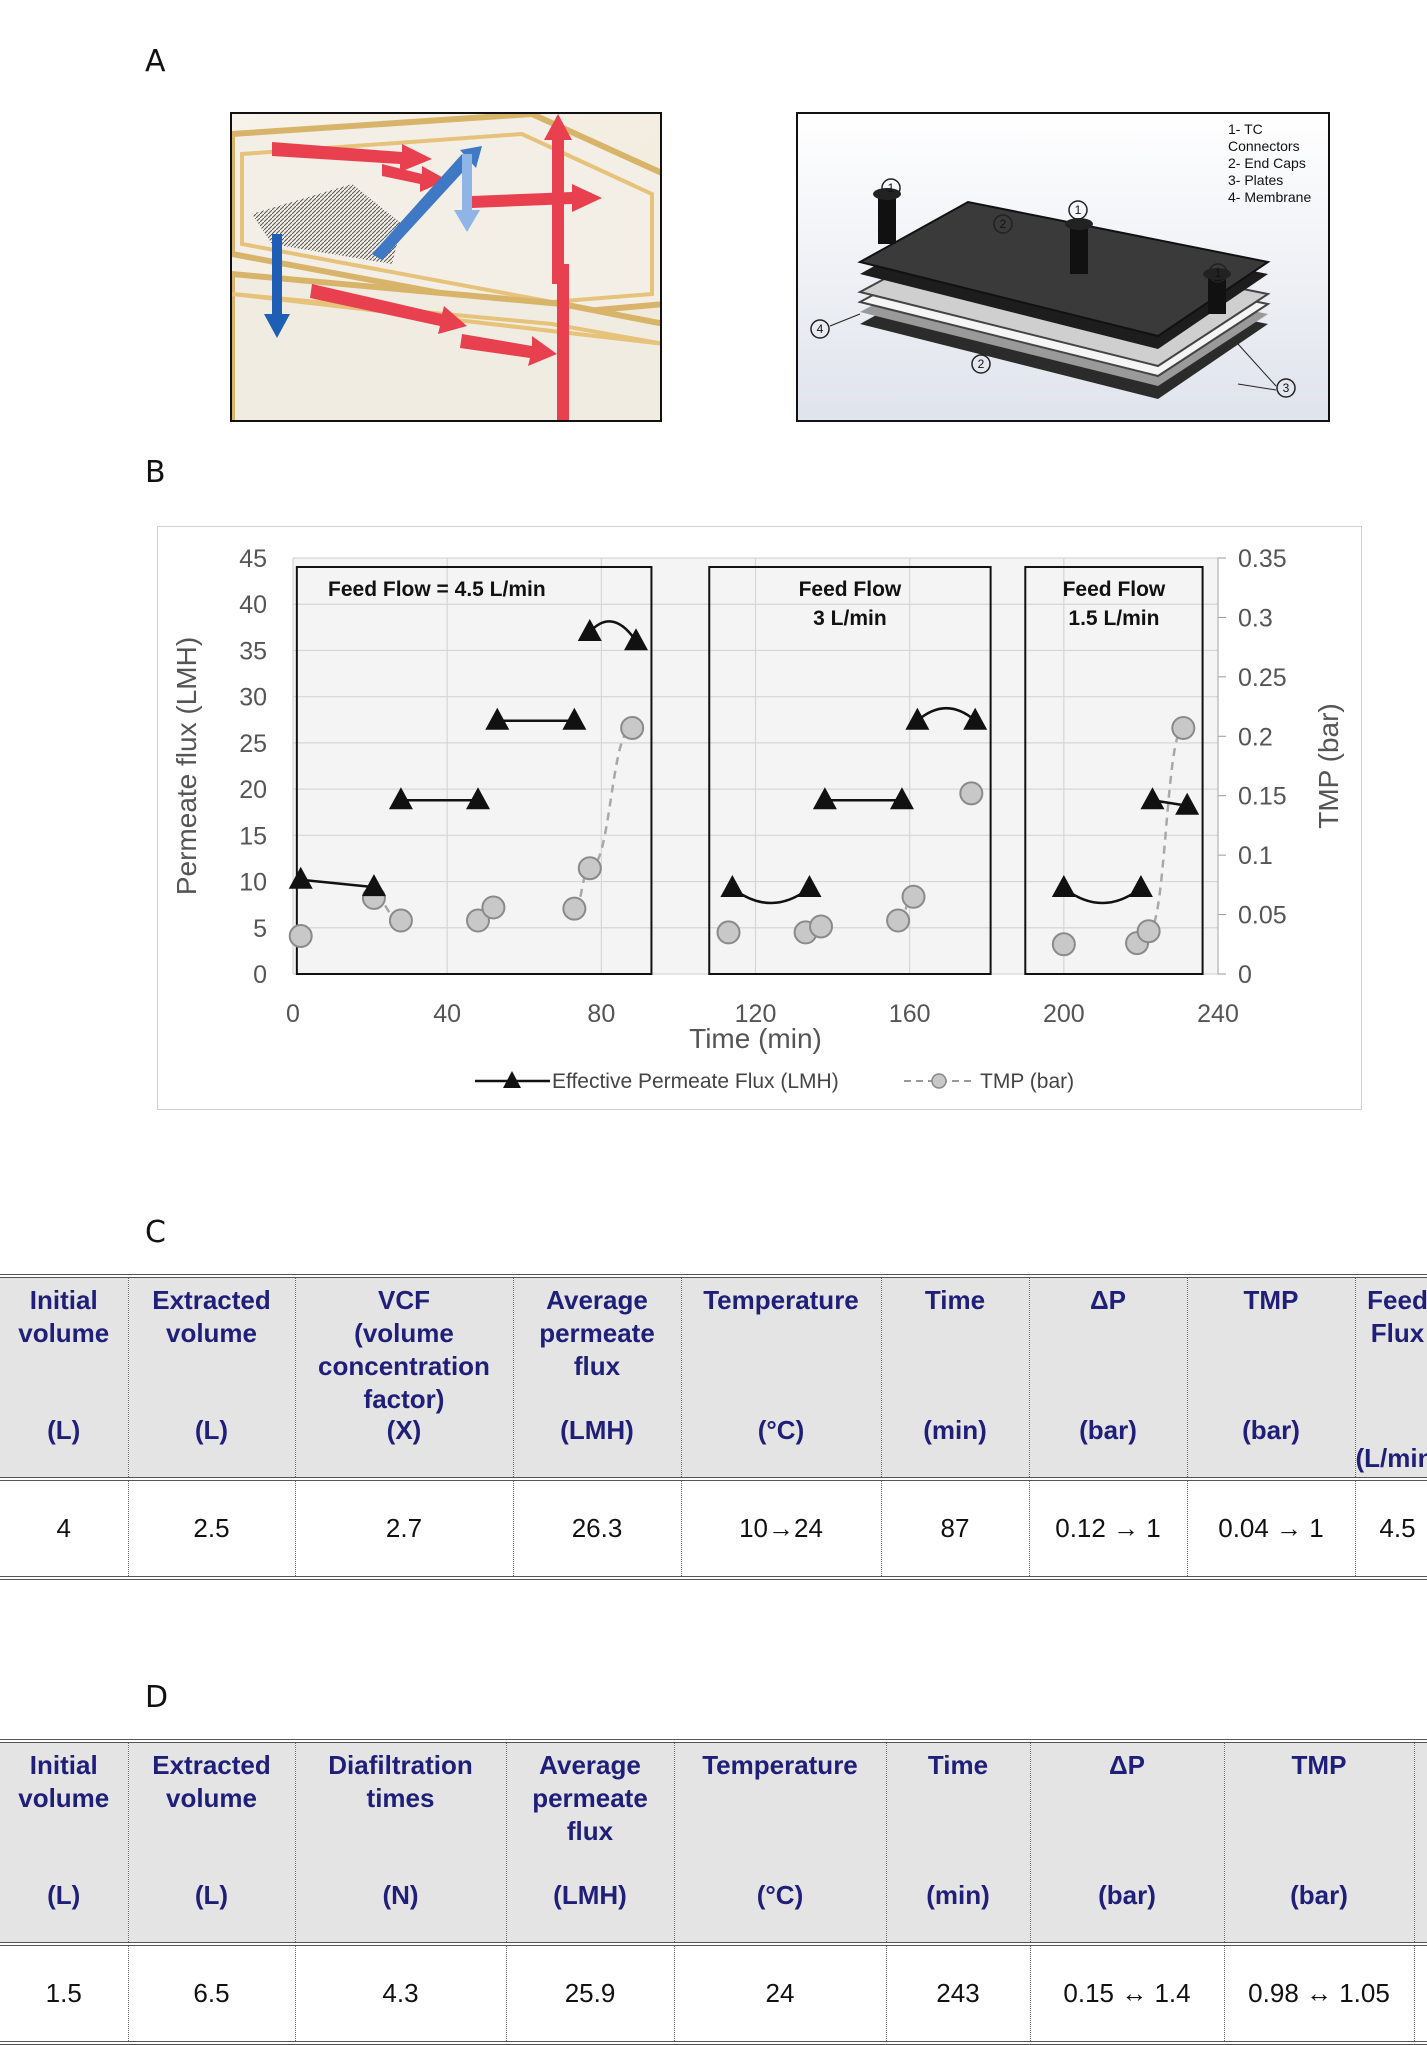  Describe the element at coordinates (781, 1528) in the screenshot. I see `table-cell: 10→24` at that location.